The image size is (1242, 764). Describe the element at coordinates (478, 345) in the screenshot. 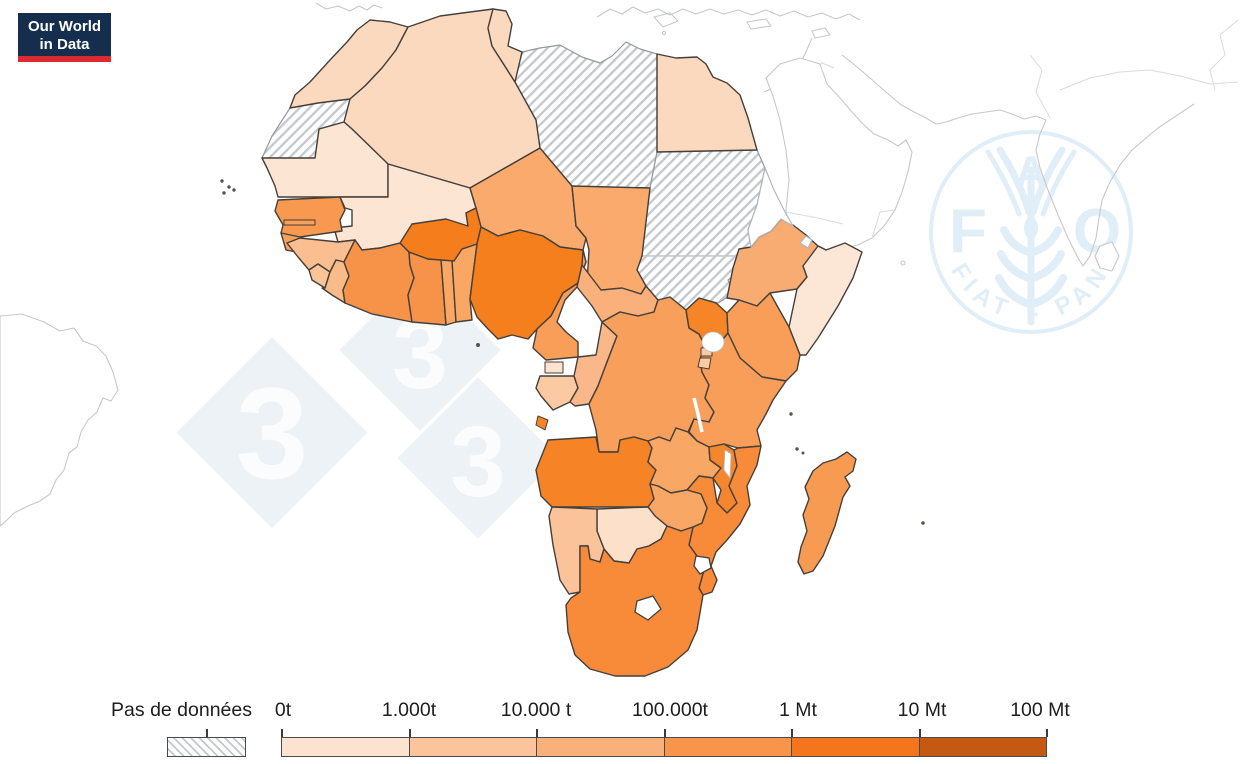

I see `bioko-island` at that location.